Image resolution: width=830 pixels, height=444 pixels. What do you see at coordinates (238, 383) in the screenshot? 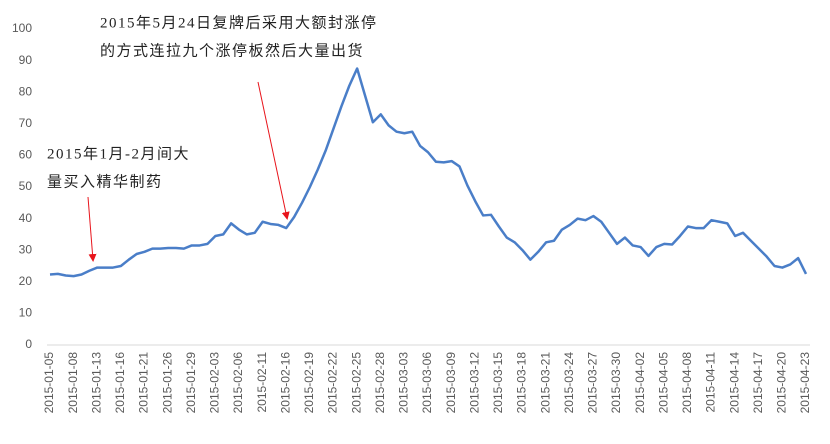
I see `x-tick-label: 2015-02-06` at bounding box center [238, 383].